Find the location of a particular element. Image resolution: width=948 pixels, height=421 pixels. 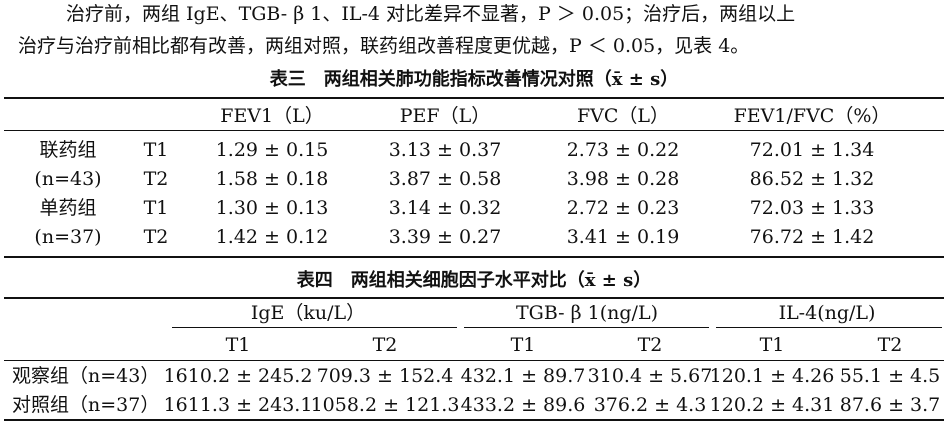

table3-group-n: (n=37) is located at coordinates (68, 237).